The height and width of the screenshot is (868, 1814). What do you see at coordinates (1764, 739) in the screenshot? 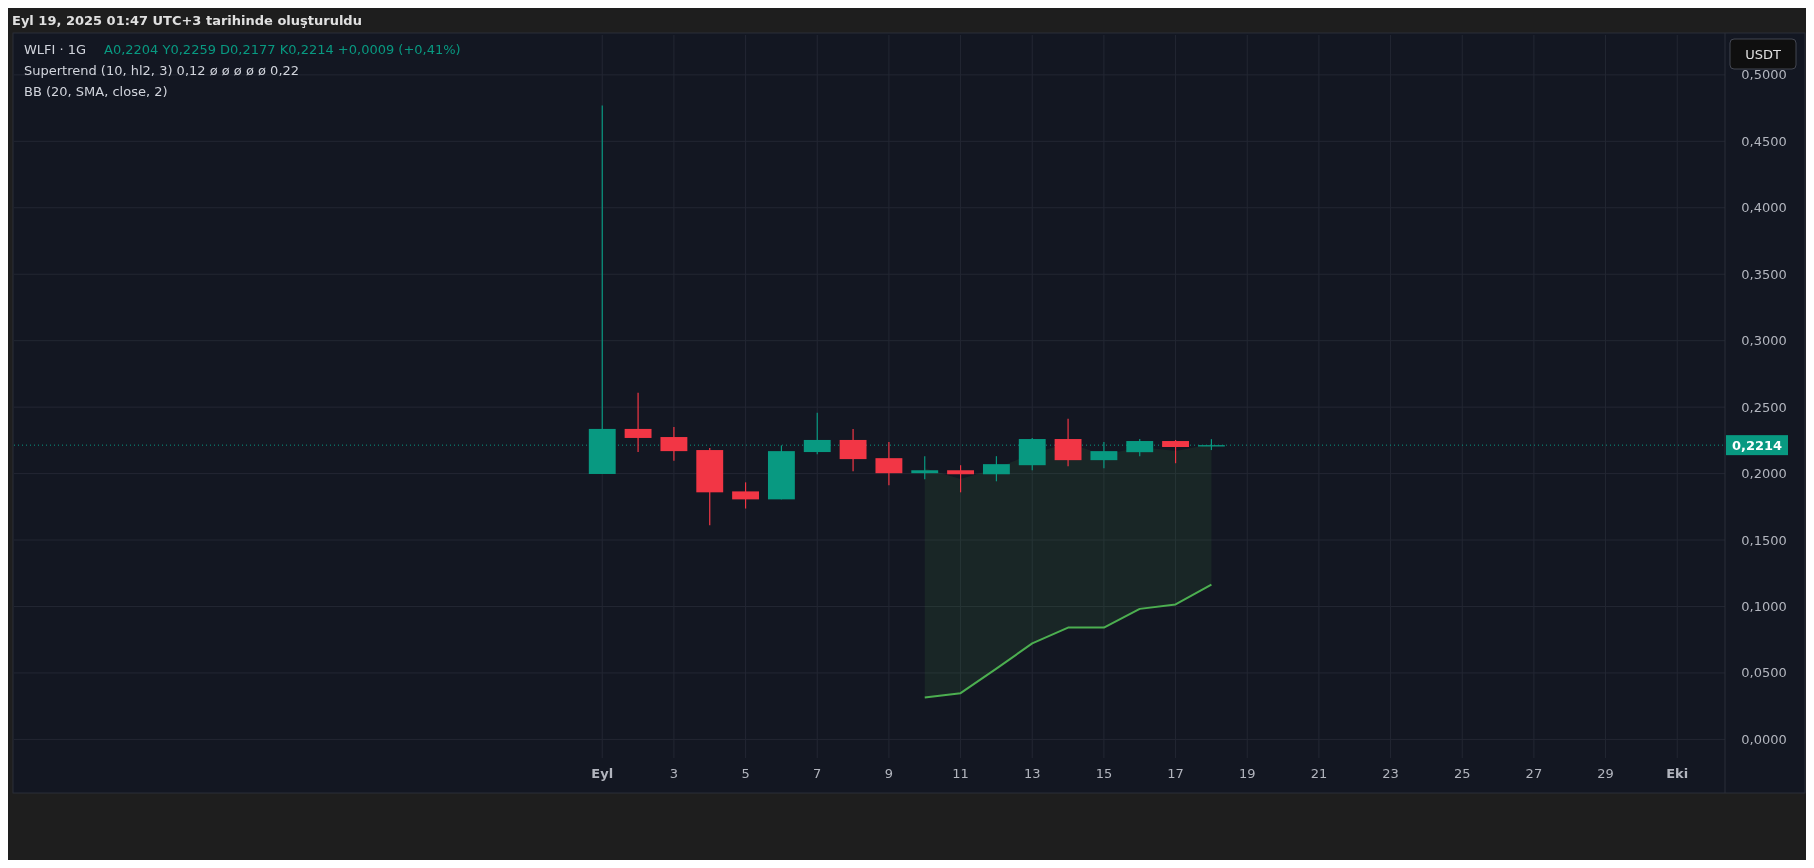
I see `y-tick-label: 0,0000` at bounding box center [1764, 739].